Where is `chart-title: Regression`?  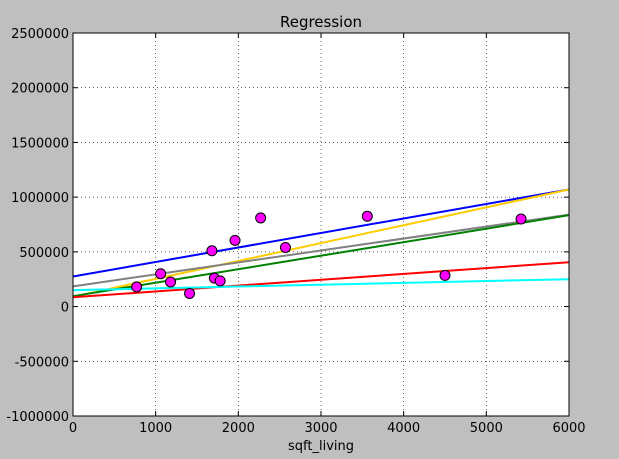
chart-title: Regression is located at coordinates (321, 22).